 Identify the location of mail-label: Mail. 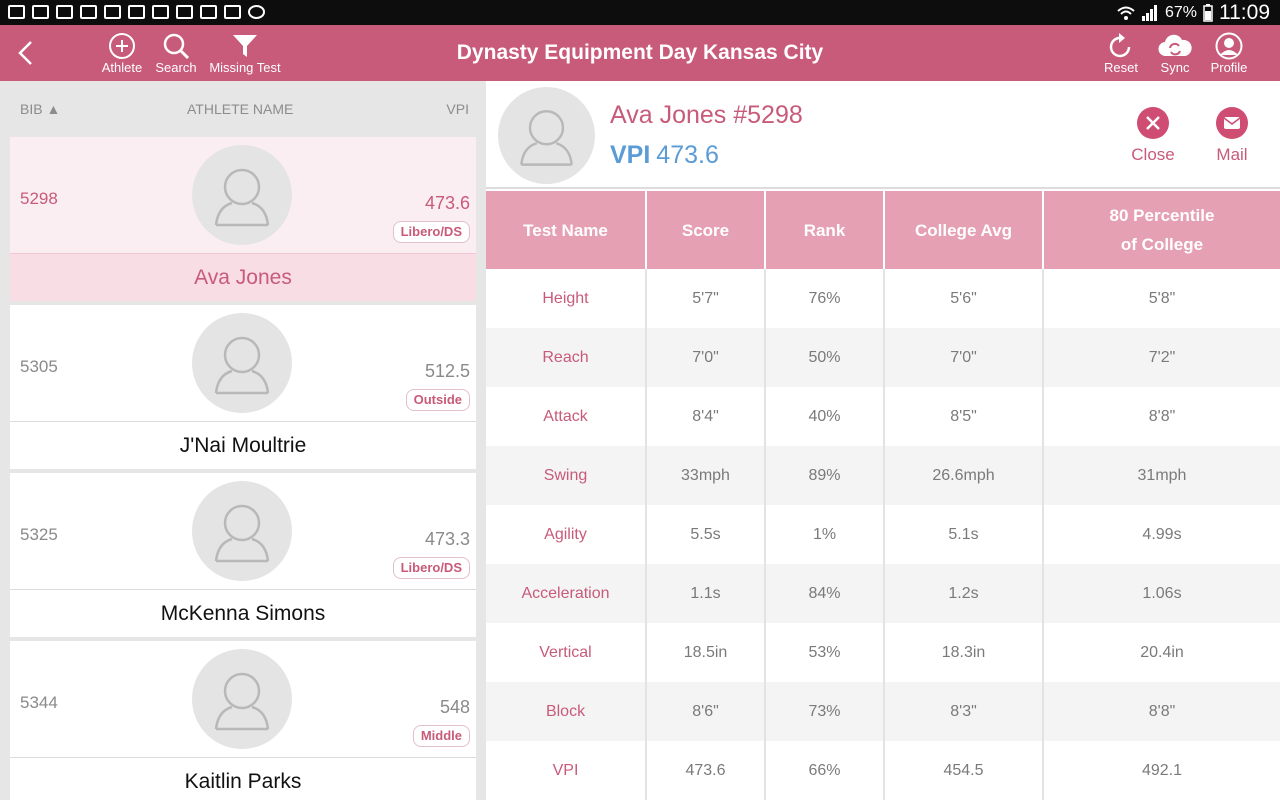
(1232, 154).